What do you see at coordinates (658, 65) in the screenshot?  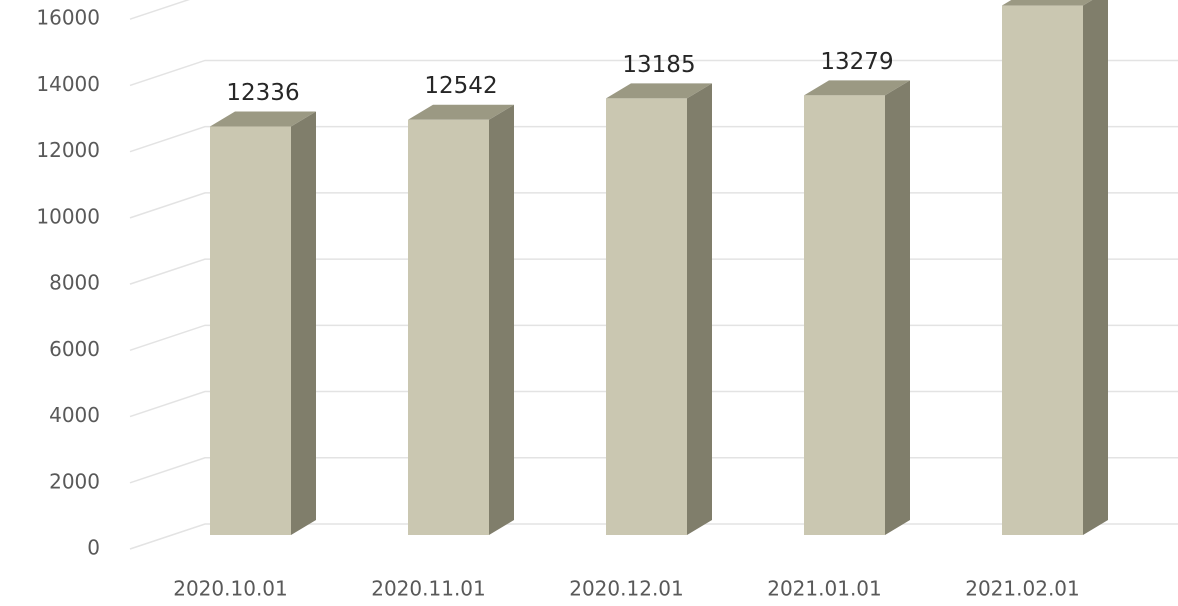 I see `data-label: 13185` at bounding box center [658, 65].